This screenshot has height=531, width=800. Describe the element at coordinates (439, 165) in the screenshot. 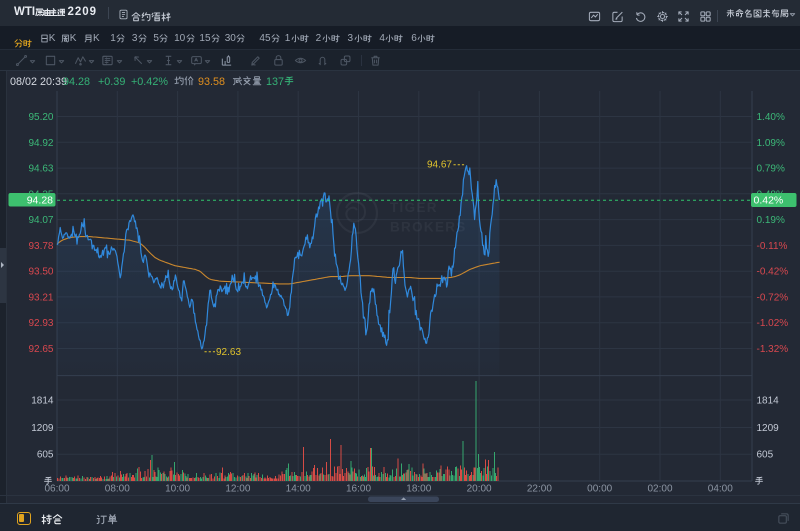

I see `svg-text: 94.67` at that location.